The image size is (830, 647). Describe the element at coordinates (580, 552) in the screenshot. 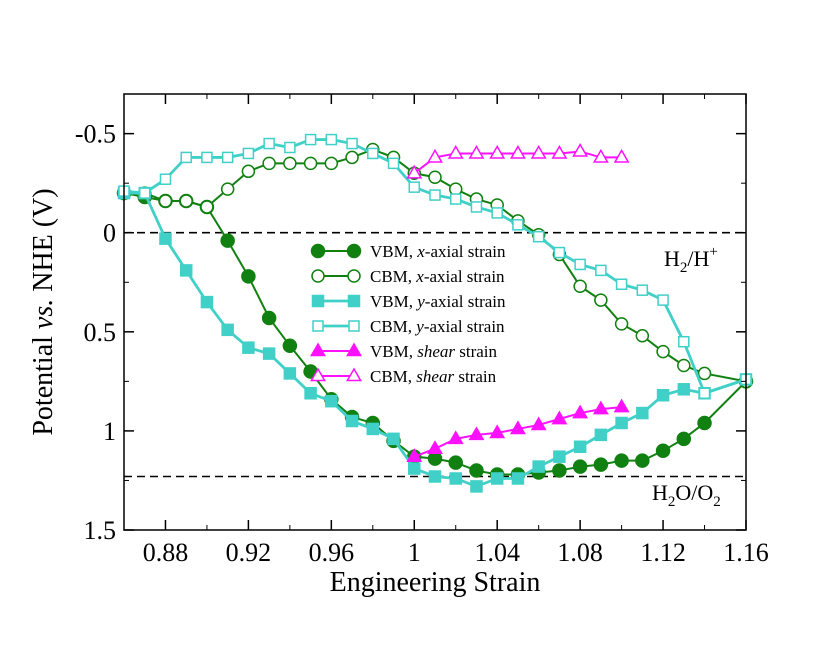

I see `x-tick-label: 1.08` at that location.